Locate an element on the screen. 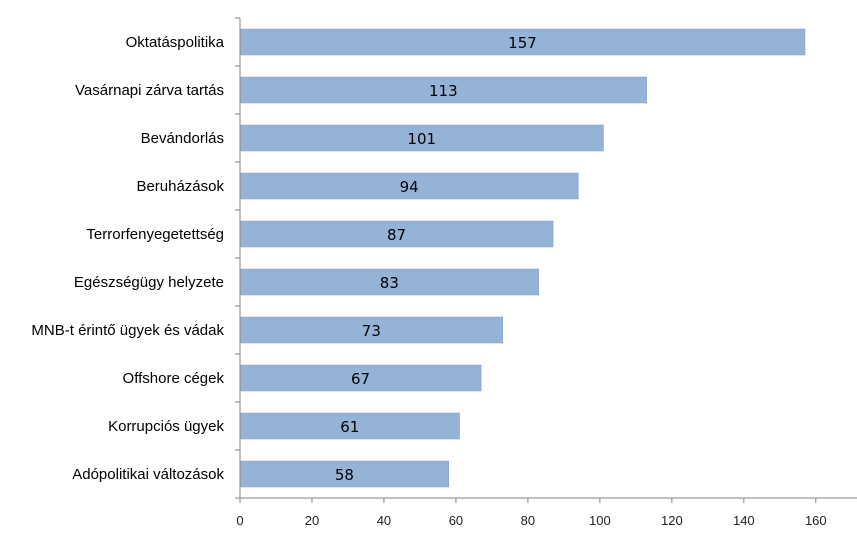 The image size is (857, 546). x-tick-label: 40 is located at coordinates (384, 520).